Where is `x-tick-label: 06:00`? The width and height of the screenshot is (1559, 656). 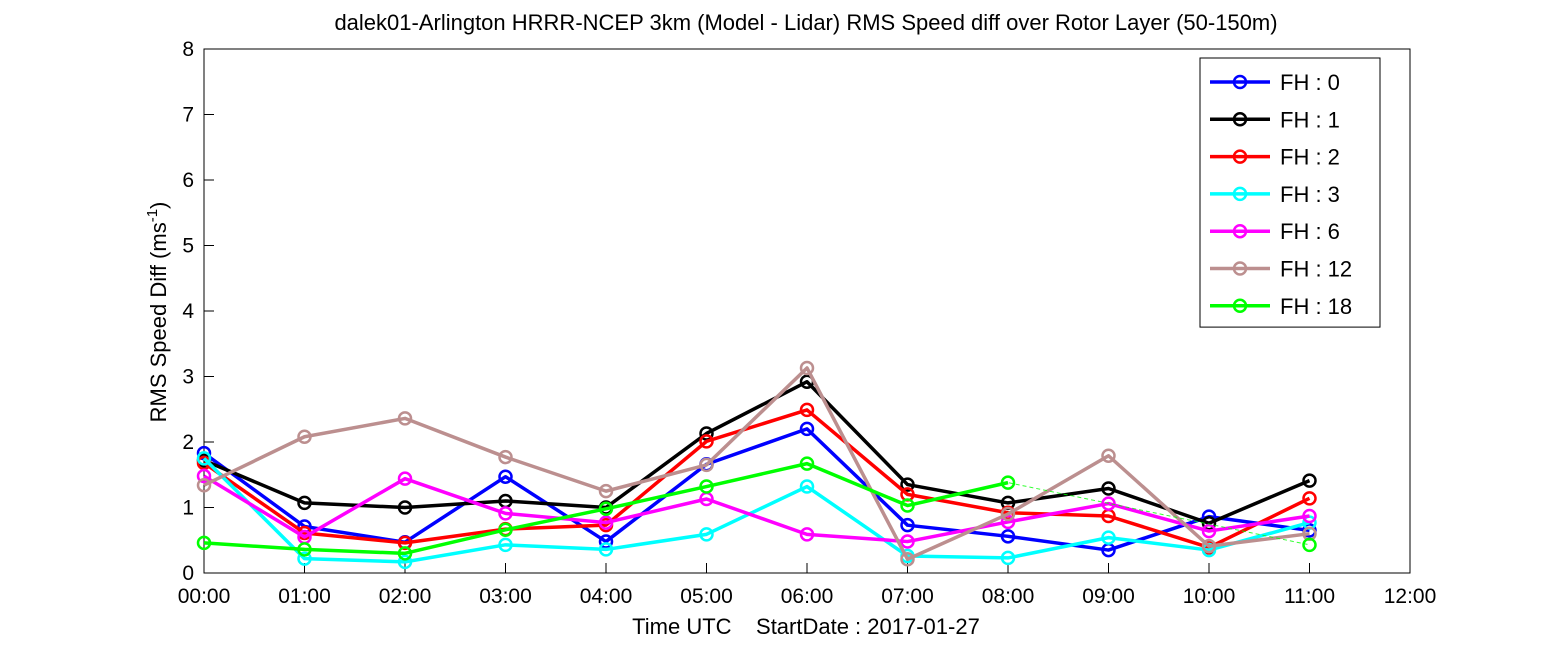
x-tick-label: 06:00 is located at coordinates (807, 596).